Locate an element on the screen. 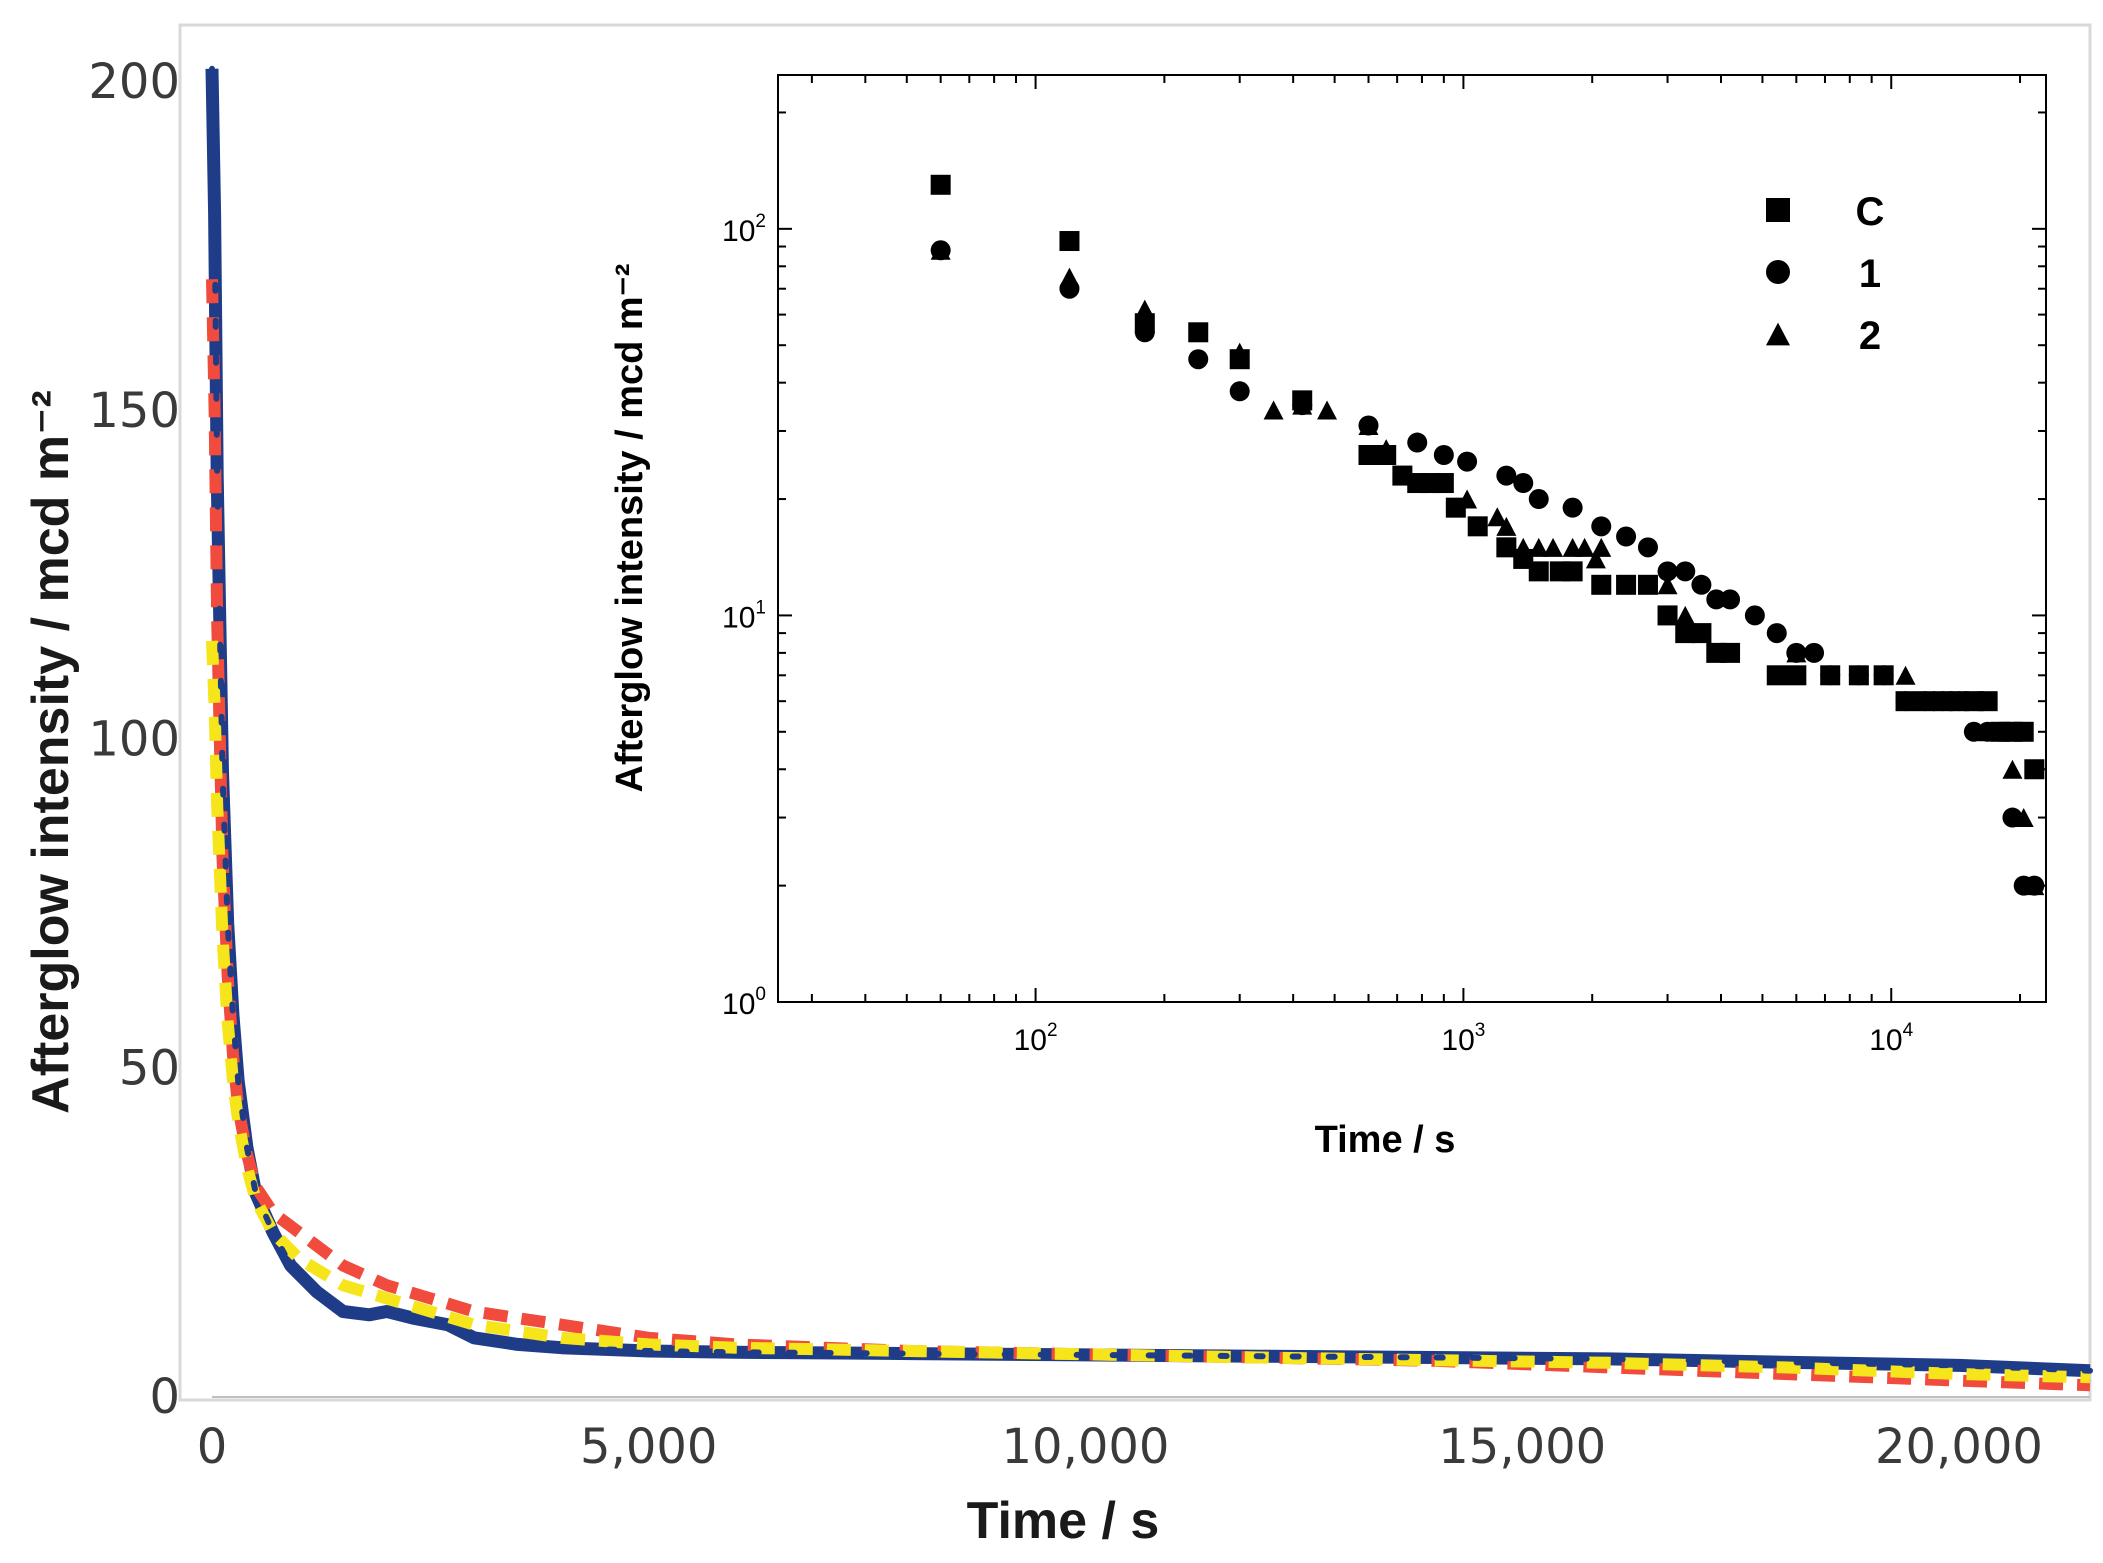  main-x-tick-label: 20,000 is located at coordinates (1959, 1447).